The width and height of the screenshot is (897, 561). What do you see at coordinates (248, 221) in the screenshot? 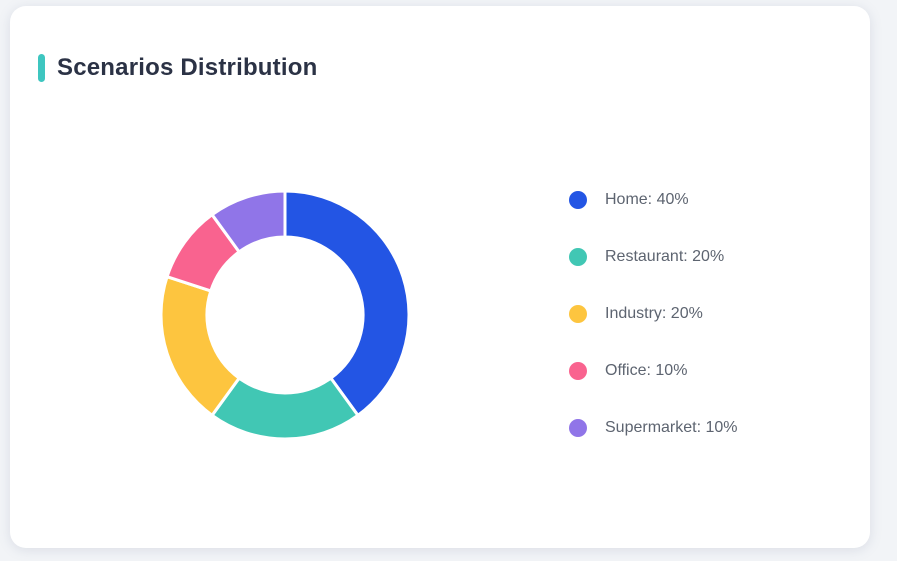
I see `donut-slice-supermarket` at bounding box center [248, 221].